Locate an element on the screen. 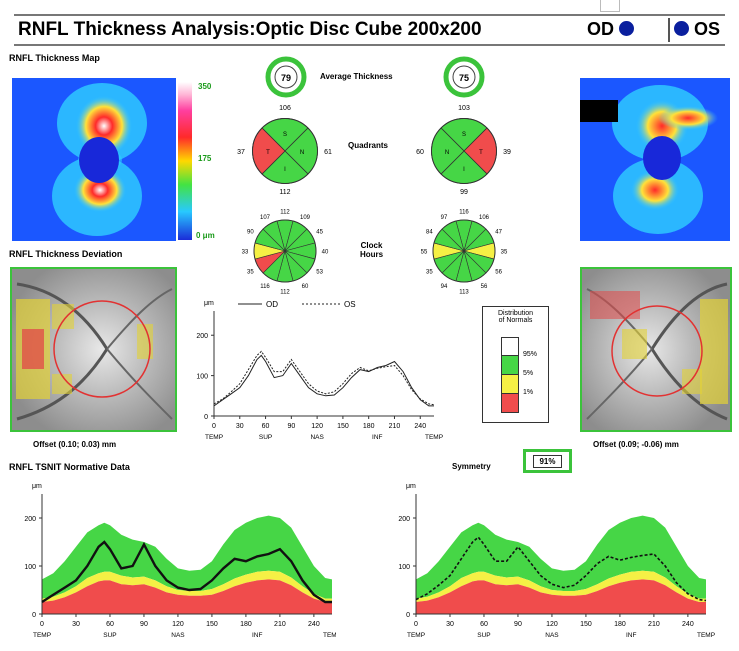 The width and height of the screenshot is (739, 651). legend-os-label: OS is located at coordinates (350, 304).